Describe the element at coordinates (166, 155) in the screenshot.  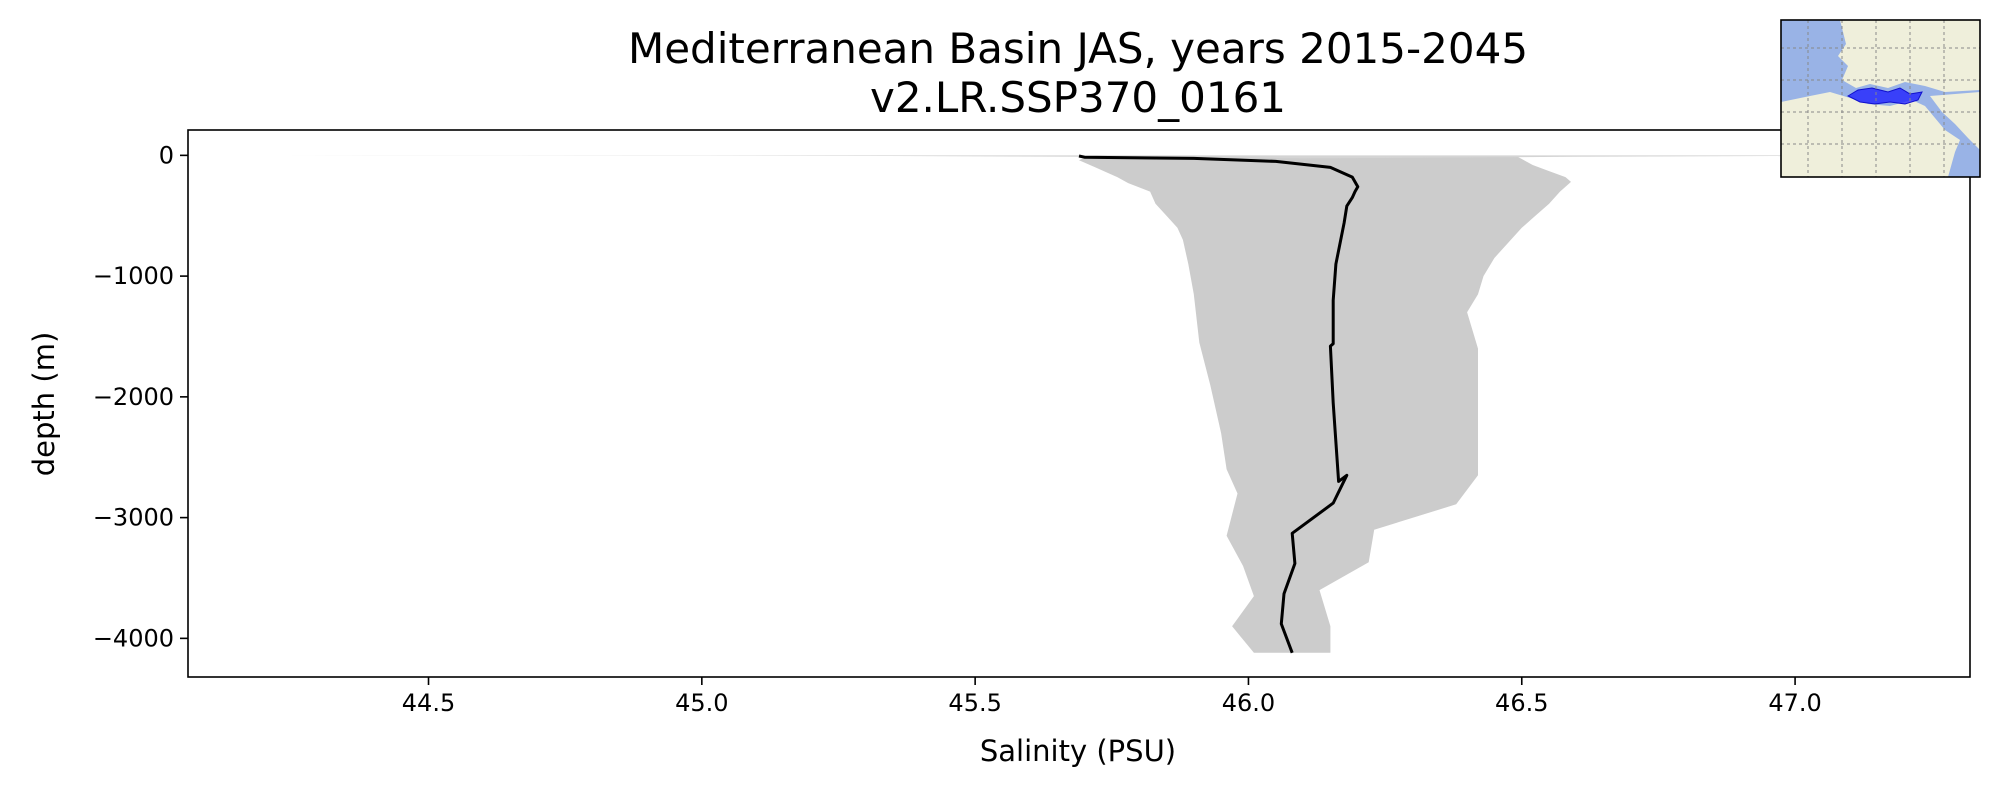
I see `y-tick-label: 0` at that location.